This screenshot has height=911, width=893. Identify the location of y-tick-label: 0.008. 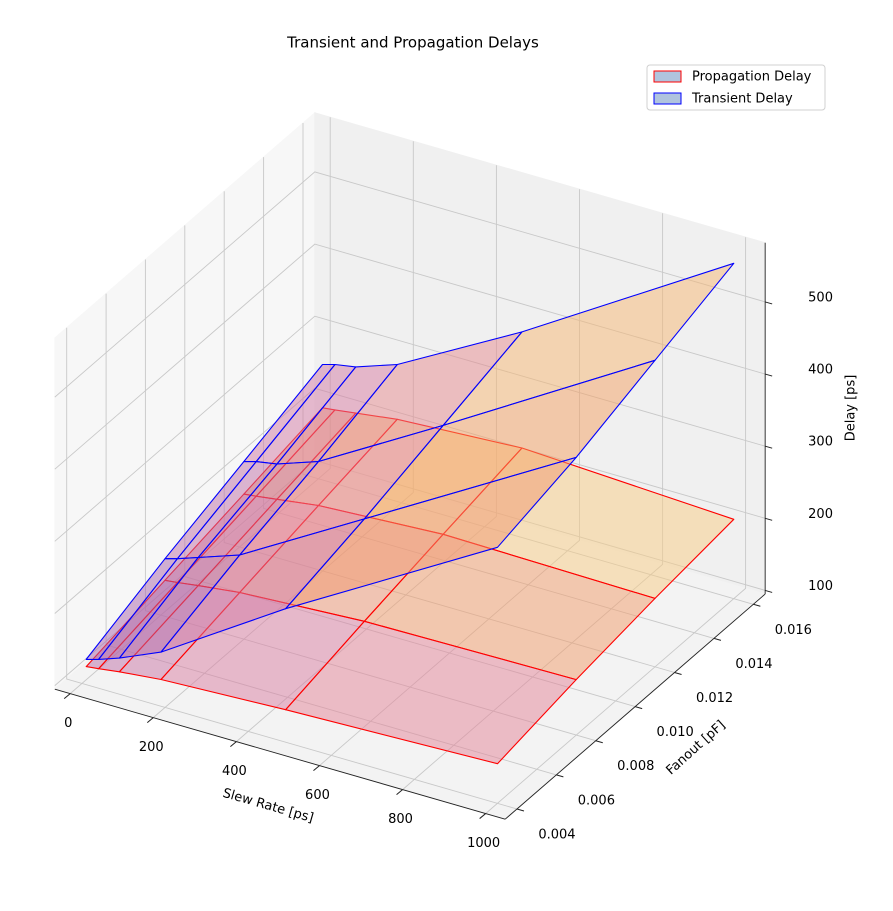
(635, 766).